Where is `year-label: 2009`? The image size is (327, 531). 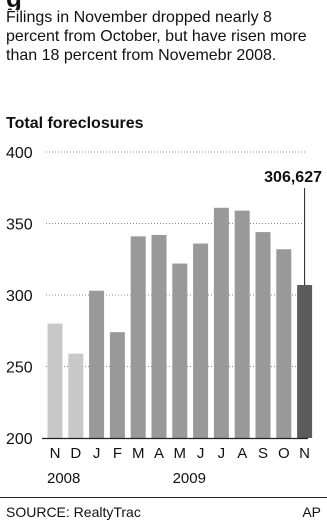 year-label: 2009 is located at coordinates (189, 478).